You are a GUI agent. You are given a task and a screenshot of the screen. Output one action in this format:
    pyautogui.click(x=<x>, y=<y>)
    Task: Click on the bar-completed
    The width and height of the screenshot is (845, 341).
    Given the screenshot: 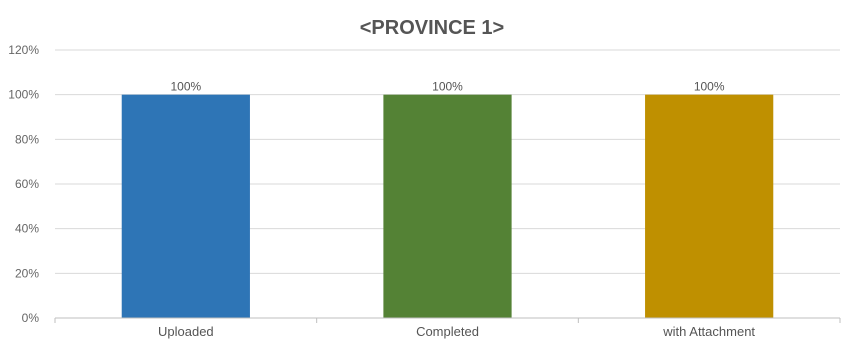 What is the action you would take?
    pyautogui.click(x=447, y=206)
    